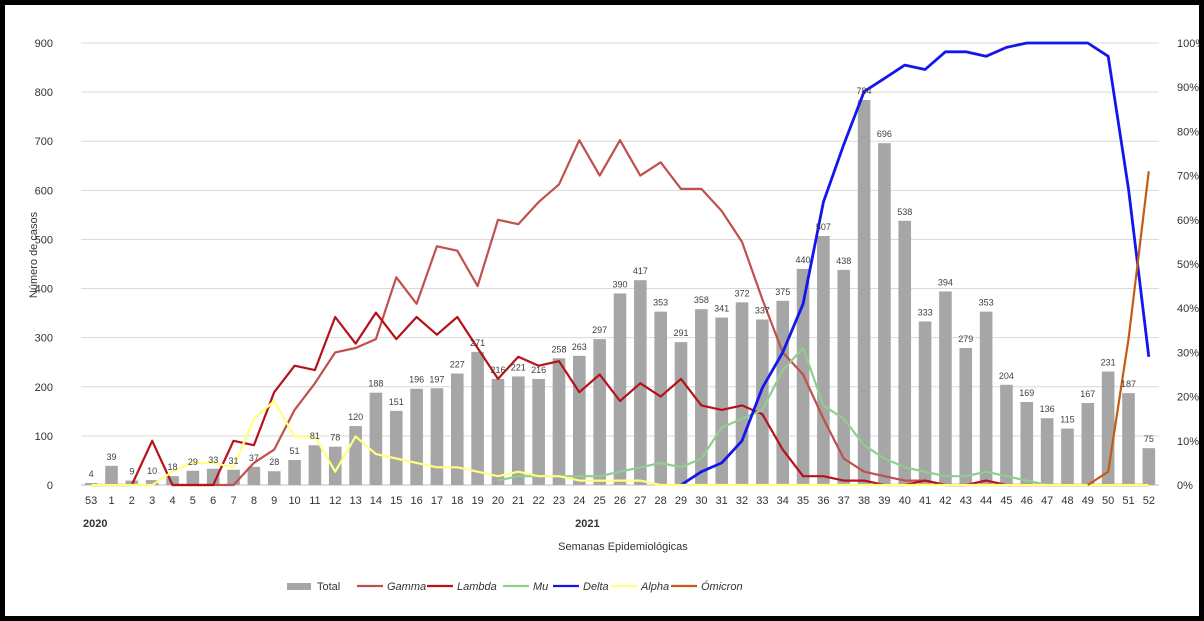 This screenshot has height=621, width=1204. What do you see at coordinates (783, 501) in the screenshot?
I see `x-tick-label: 34` at bounding box center [783, 501].